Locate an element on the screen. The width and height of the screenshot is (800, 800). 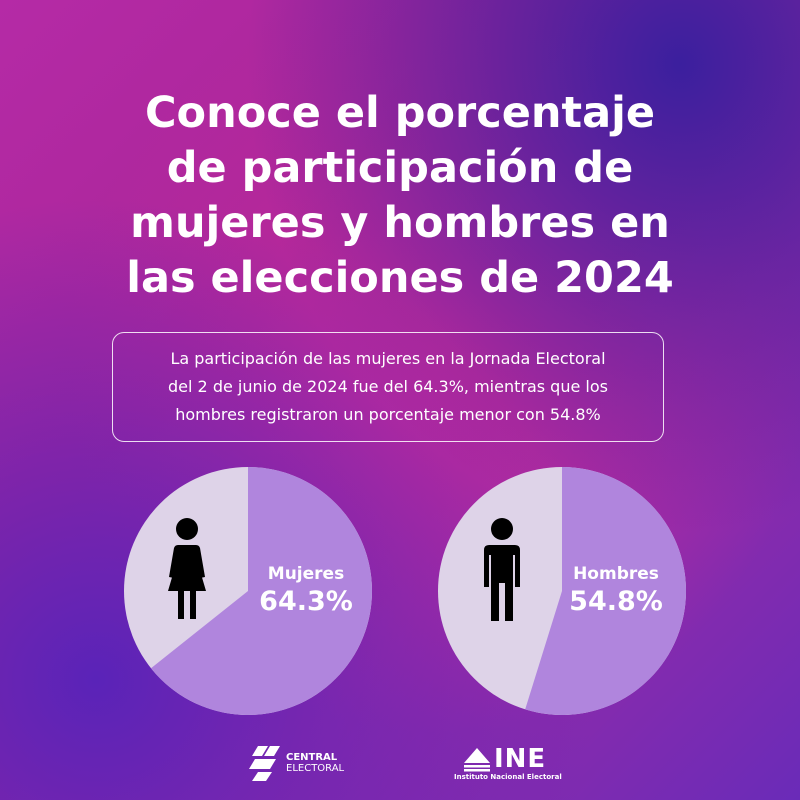
pie-slice-mujeres is located at coordinates (261, 591).